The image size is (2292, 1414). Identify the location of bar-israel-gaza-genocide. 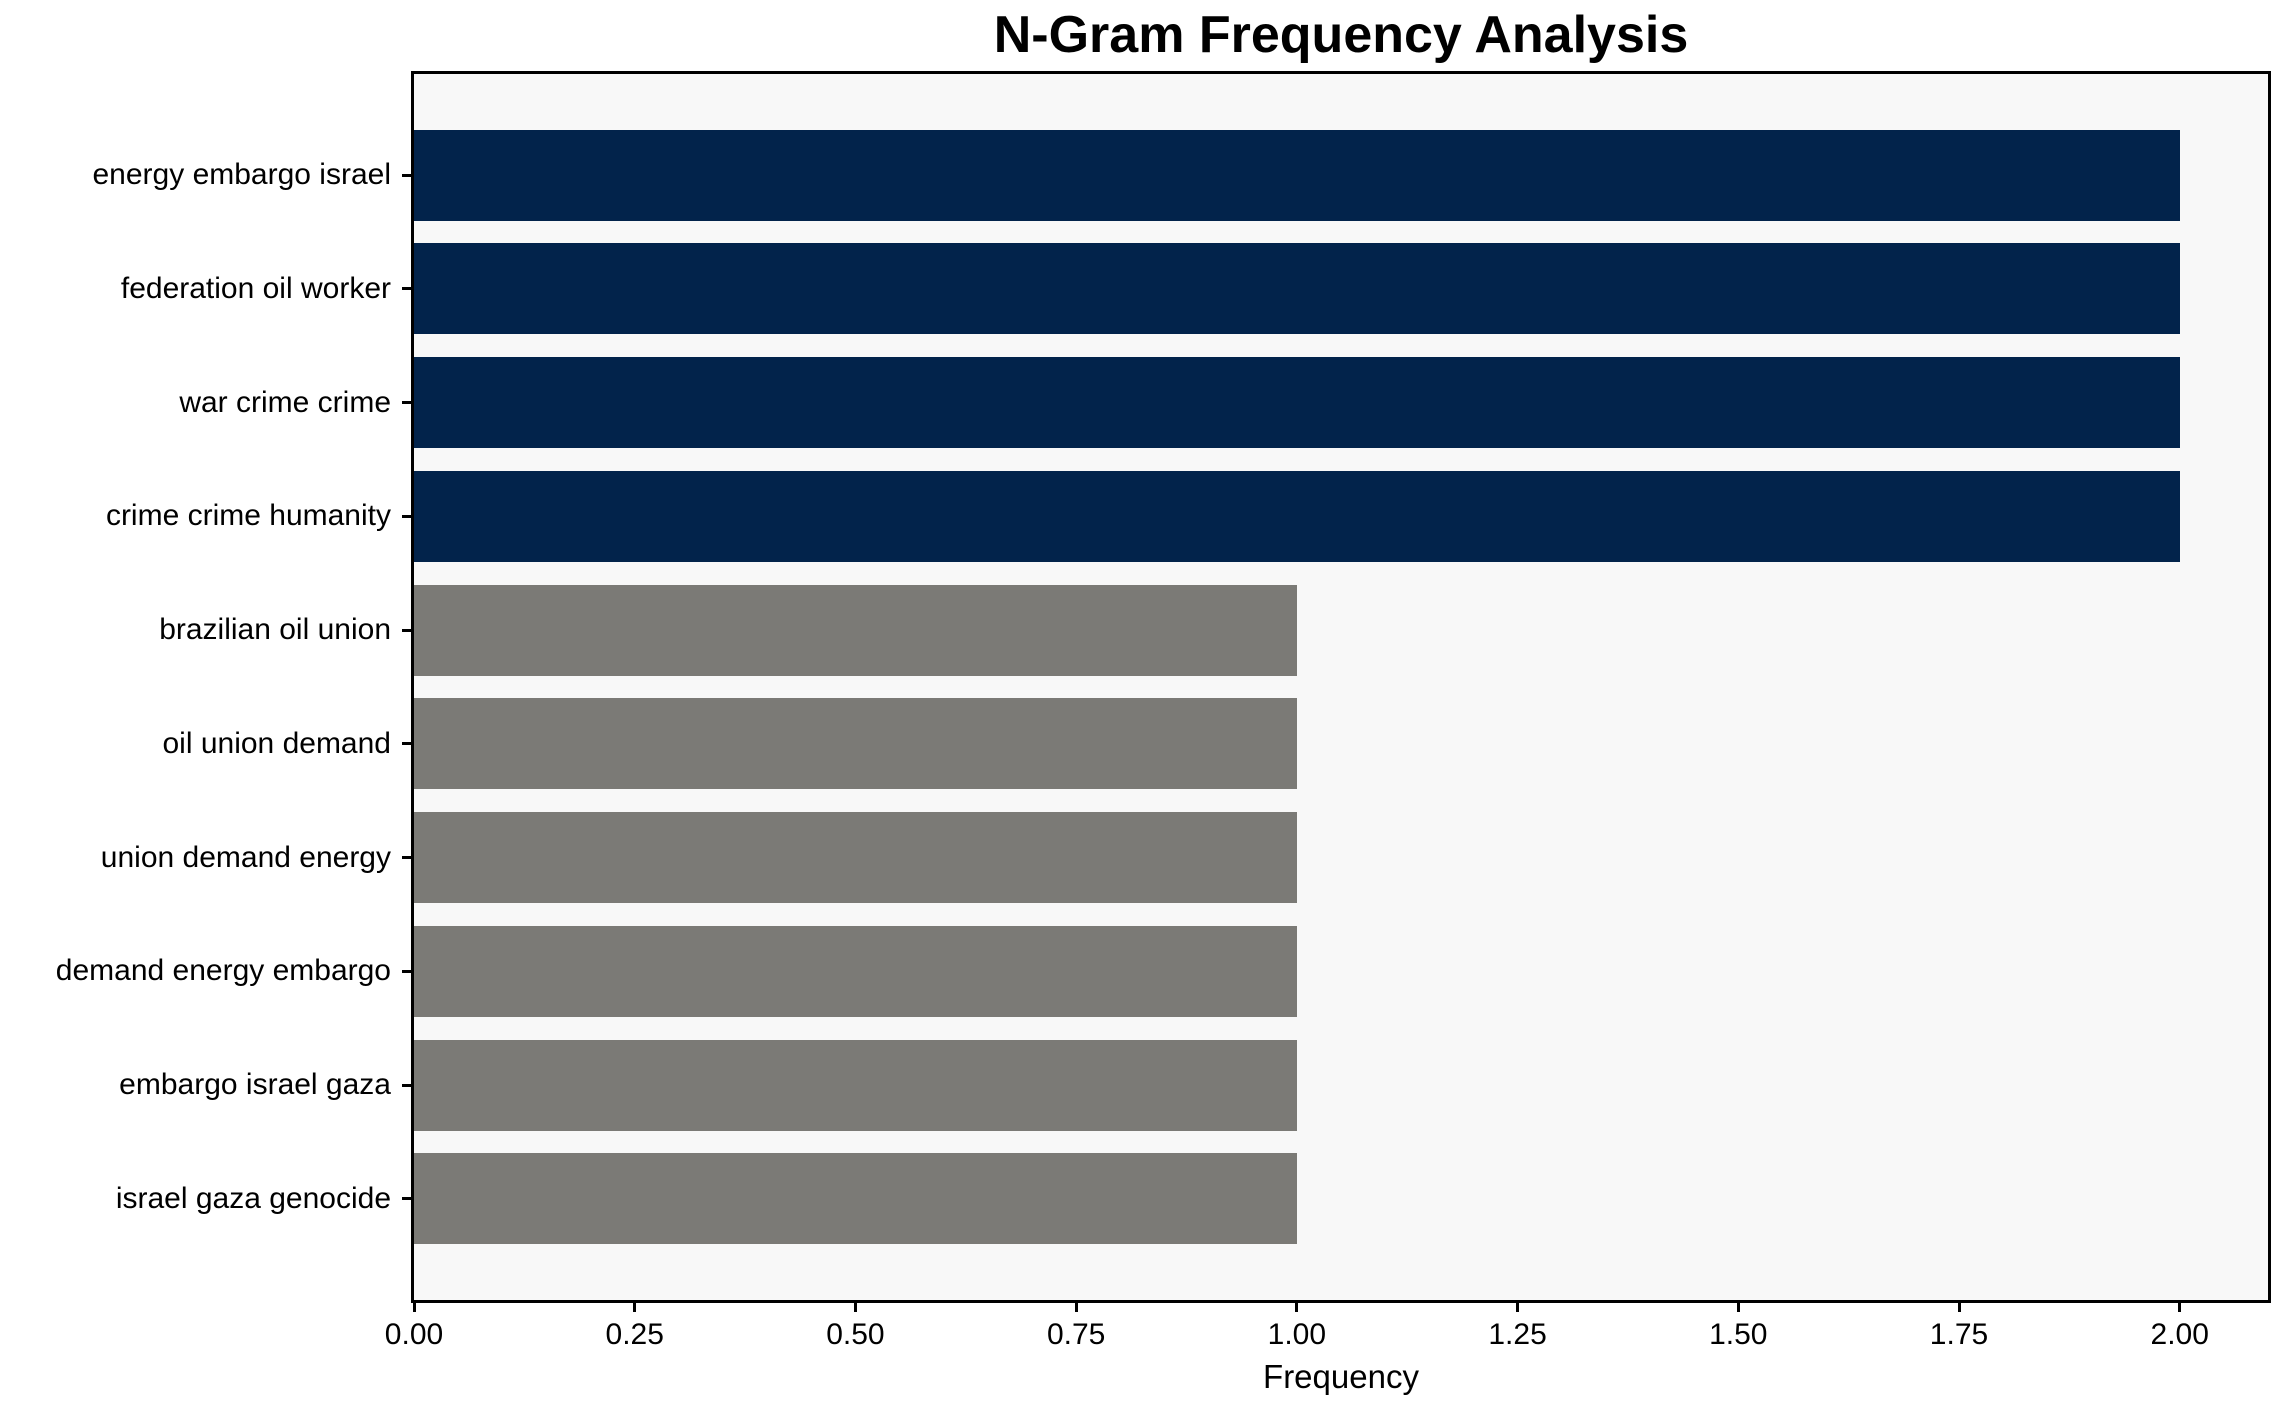
(855, 1199).